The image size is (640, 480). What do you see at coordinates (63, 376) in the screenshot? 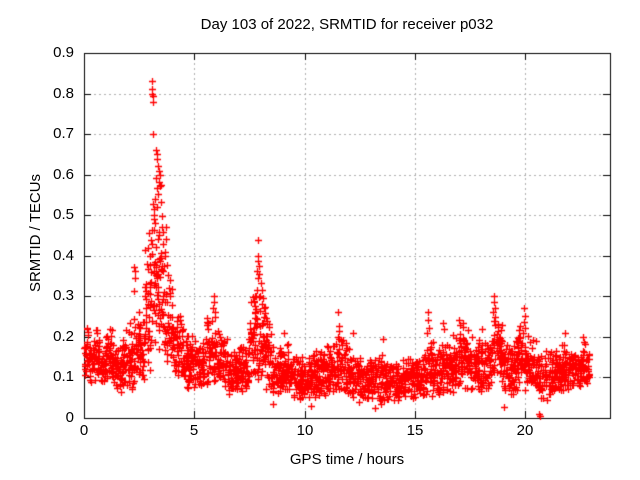
I see `y-tick-label: 0.1` at bounding box center [63, 376].